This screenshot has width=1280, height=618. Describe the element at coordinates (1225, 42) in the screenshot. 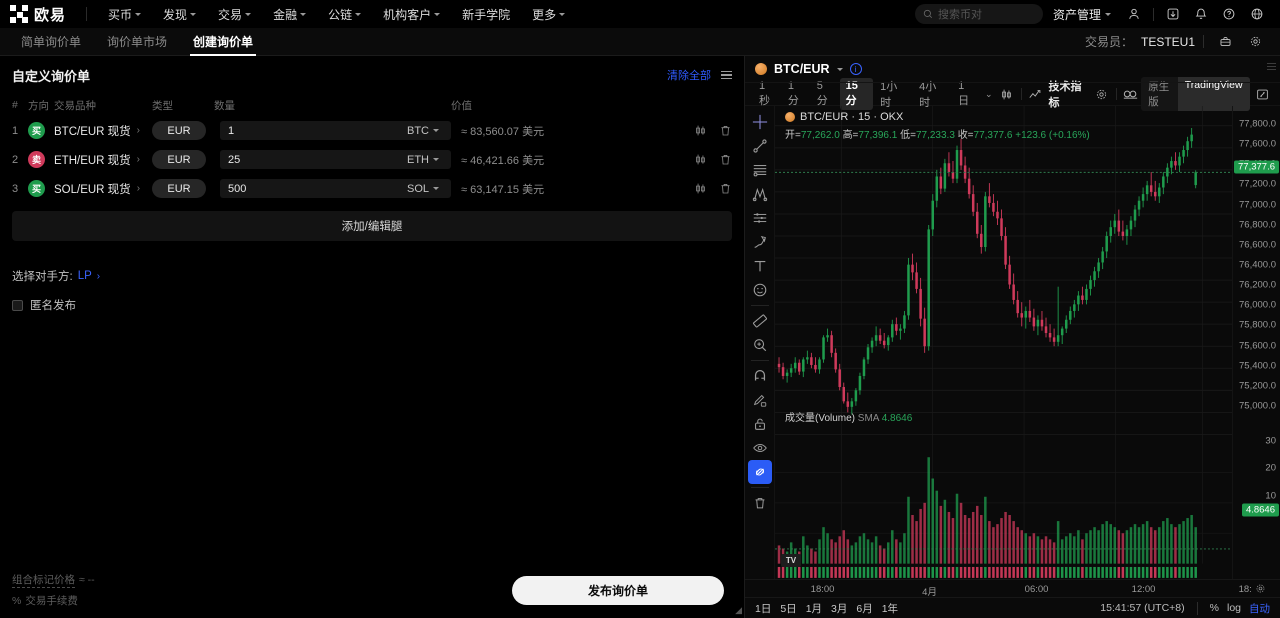

I see `portfolio-button` at that location.